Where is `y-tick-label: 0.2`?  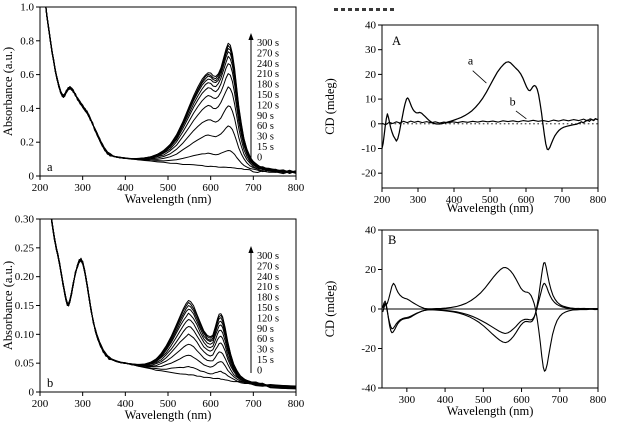
y-tick-label: 0.2 is located at coordinates (27, 143).